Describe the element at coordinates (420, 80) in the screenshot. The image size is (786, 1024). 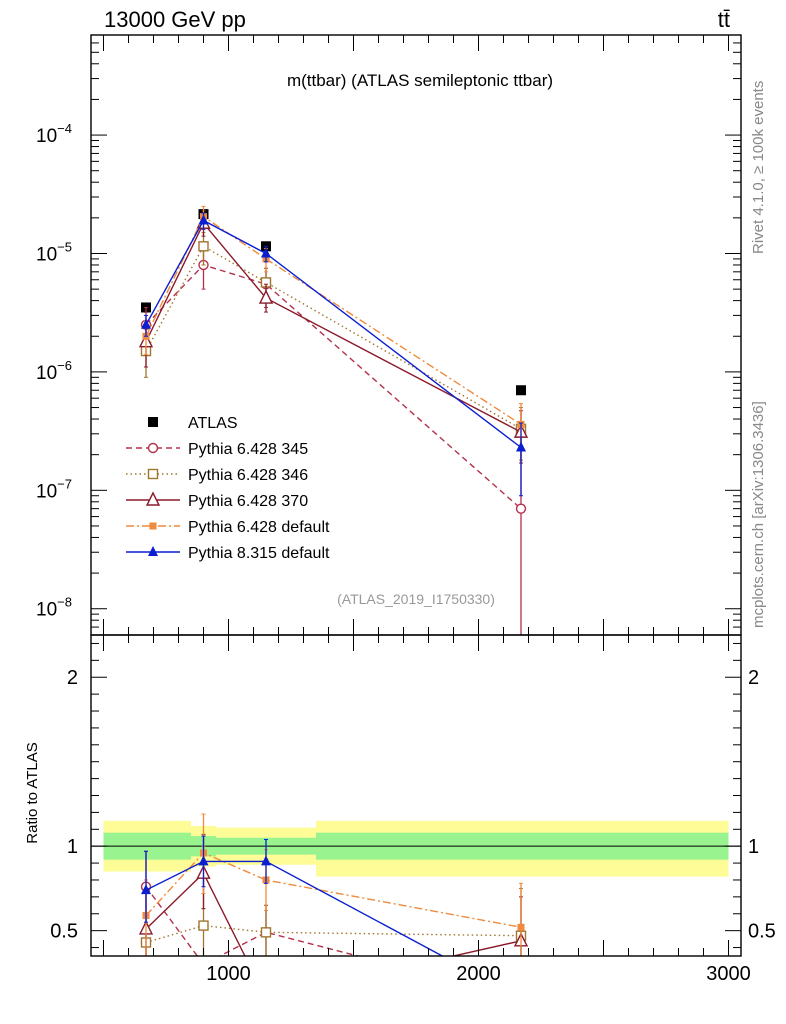
I see `plot-title: m(ttbar) (ATLAS semileptonic ttbar)` at that location.